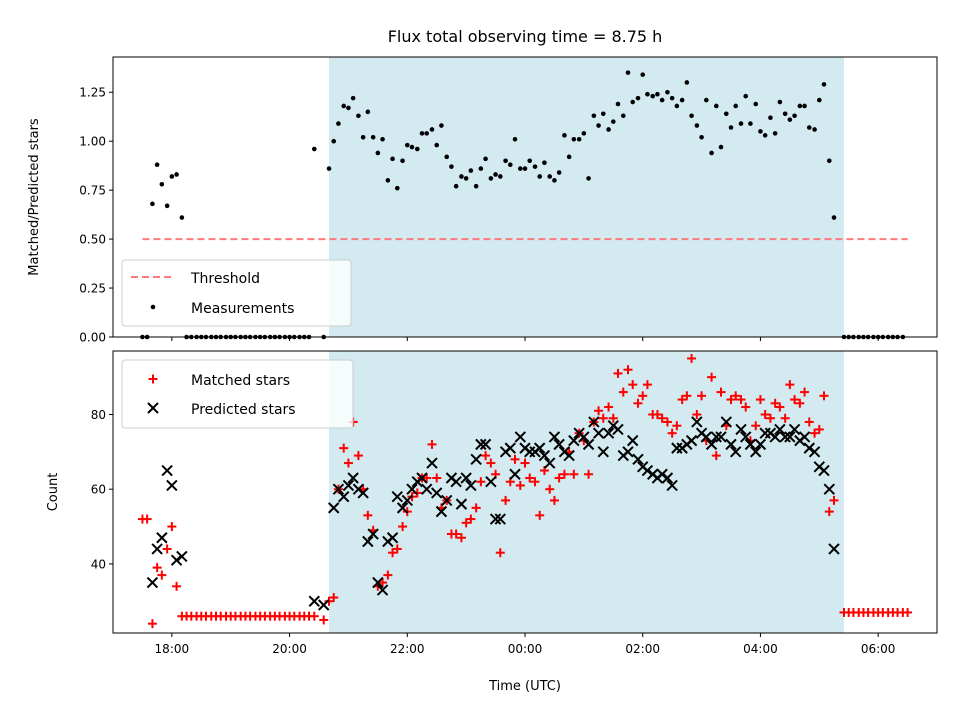 This screenshot has height=720, width=960. I want to click on top-legend-box, so click(236, 293).